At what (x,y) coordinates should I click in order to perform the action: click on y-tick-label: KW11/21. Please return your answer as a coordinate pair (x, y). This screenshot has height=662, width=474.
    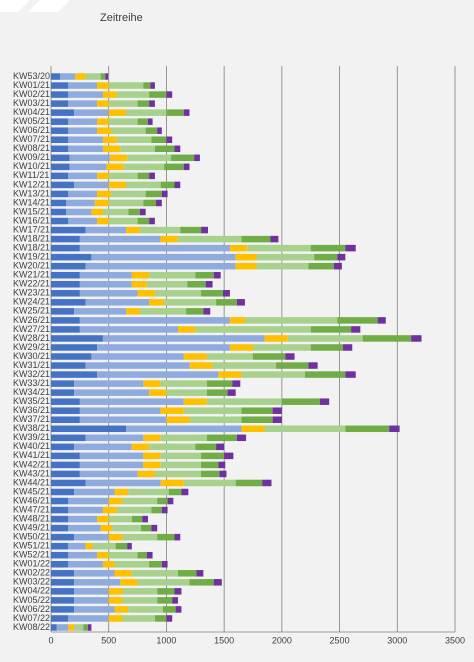
    Looking at the image, I should click on (31, 175).